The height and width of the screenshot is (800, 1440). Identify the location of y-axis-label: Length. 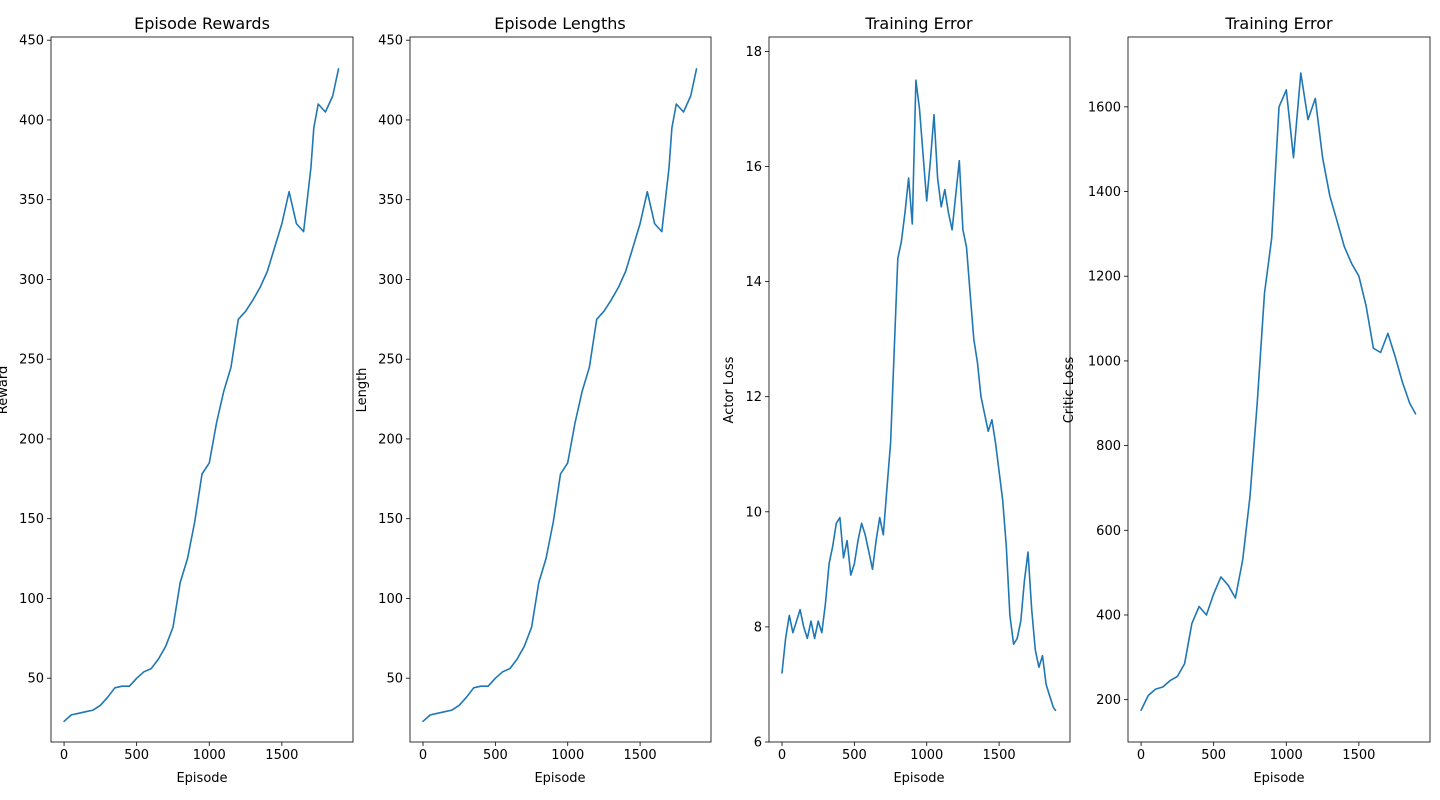
(362, 390).